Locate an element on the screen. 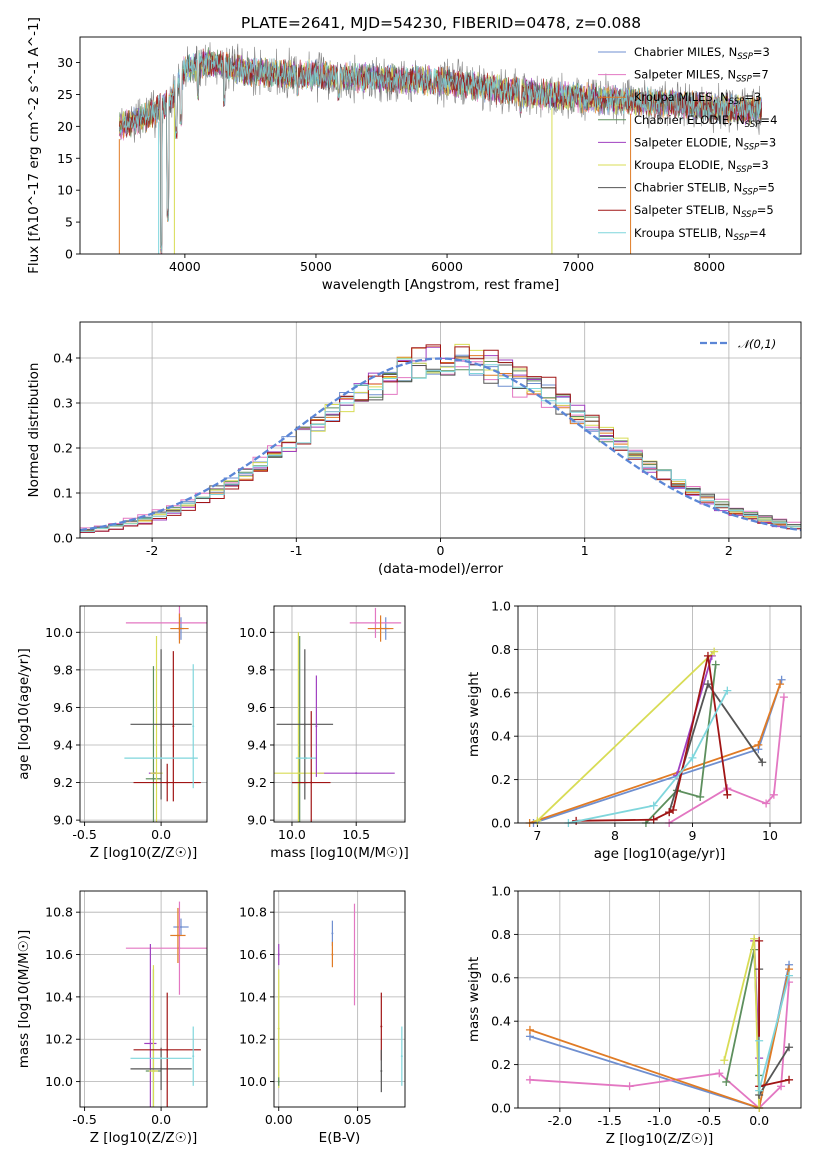  legend-entry: Chabrier STELIB, NSSP=5 is located at coordinates (704, 189).